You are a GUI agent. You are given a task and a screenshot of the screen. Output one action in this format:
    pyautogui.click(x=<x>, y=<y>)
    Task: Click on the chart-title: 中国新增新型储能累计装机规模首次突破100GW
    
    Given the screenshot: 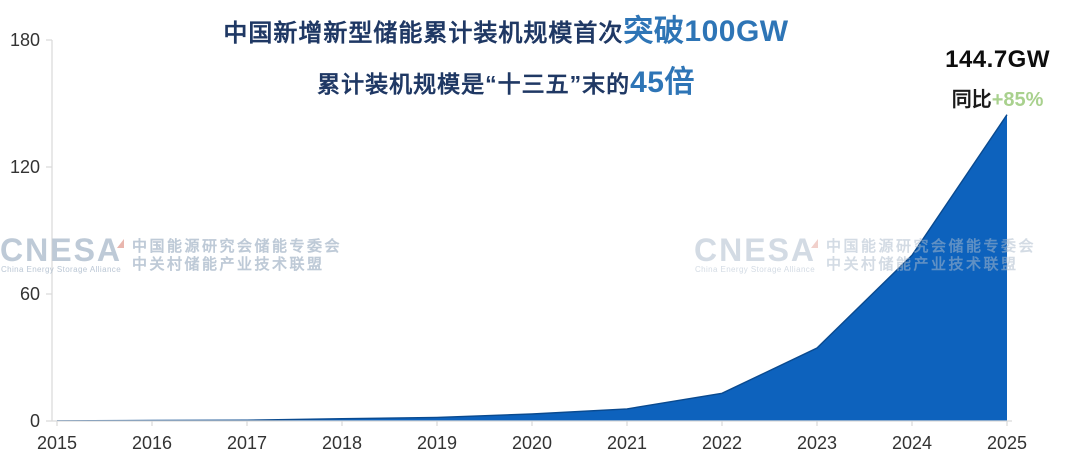 What is the action you would take?
    pyautogui.click(x=506, y=33)
    